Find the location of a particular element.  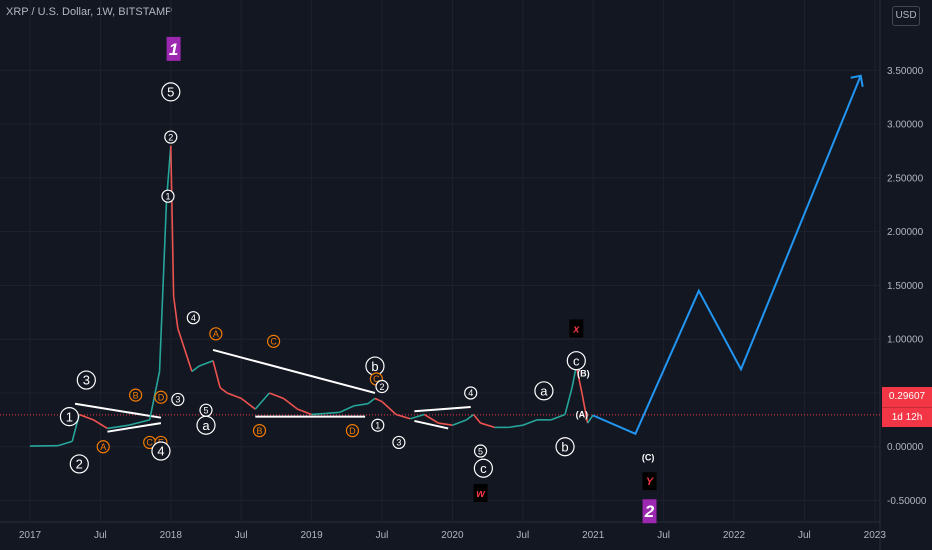

wave-label: a is located at coordinates (206, 425).